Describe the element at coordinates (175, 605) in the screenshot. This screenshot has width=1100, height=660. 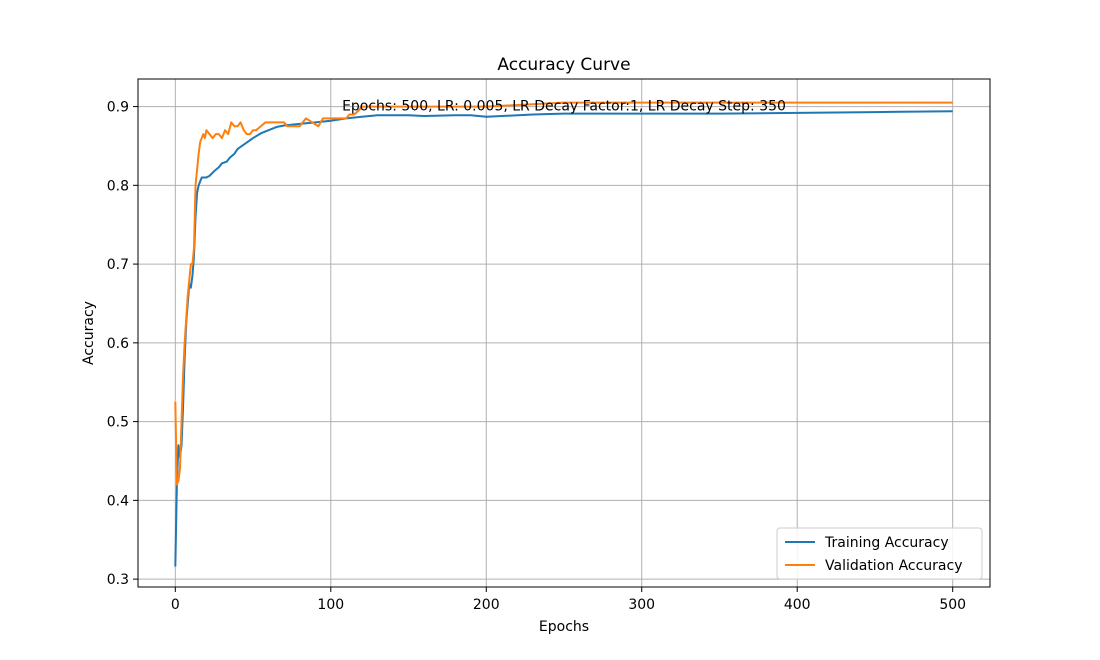
I see `x-tick-label: 0` at that location.